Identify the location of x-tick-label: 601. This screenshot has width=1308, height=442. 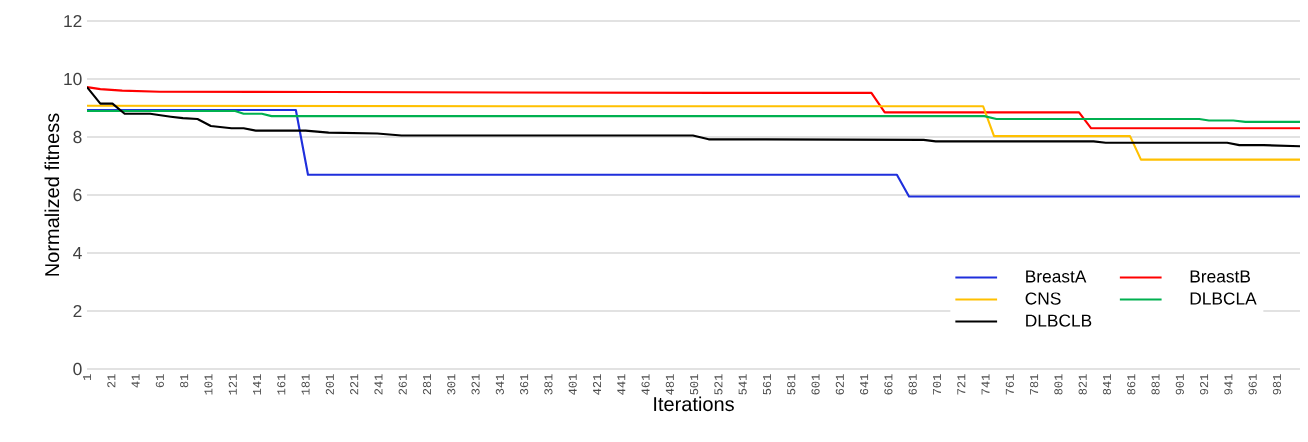
(815, 384).